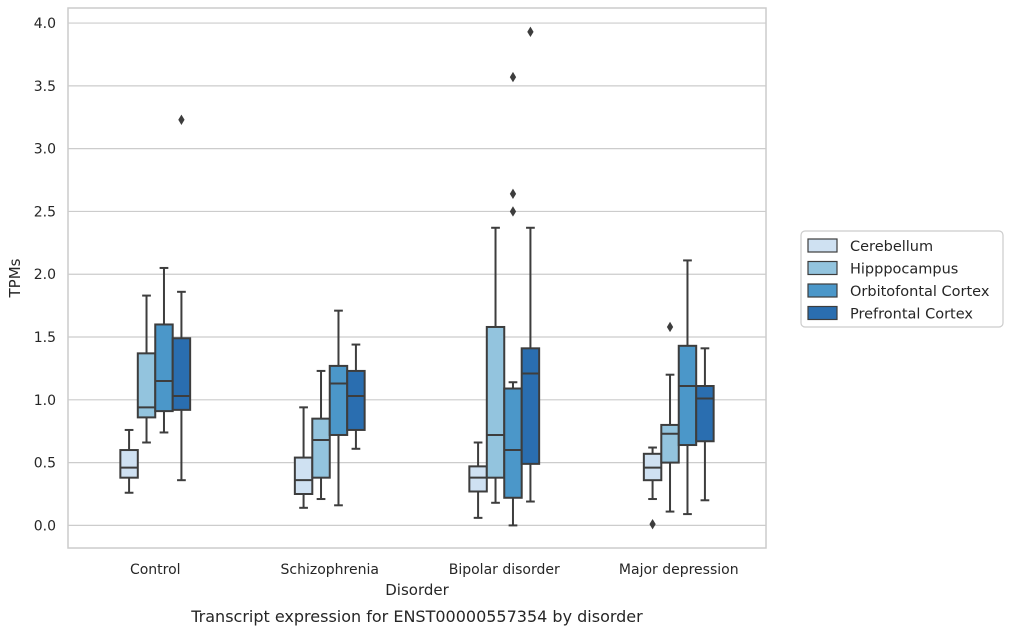 Image resolution: width=1014 pixels, height=634 pixels. Describe the element at coordinates (911, 315) in the screenshot. I see `legend-label-prefrontal-cortex: Prefrontal Cortex` at that location.